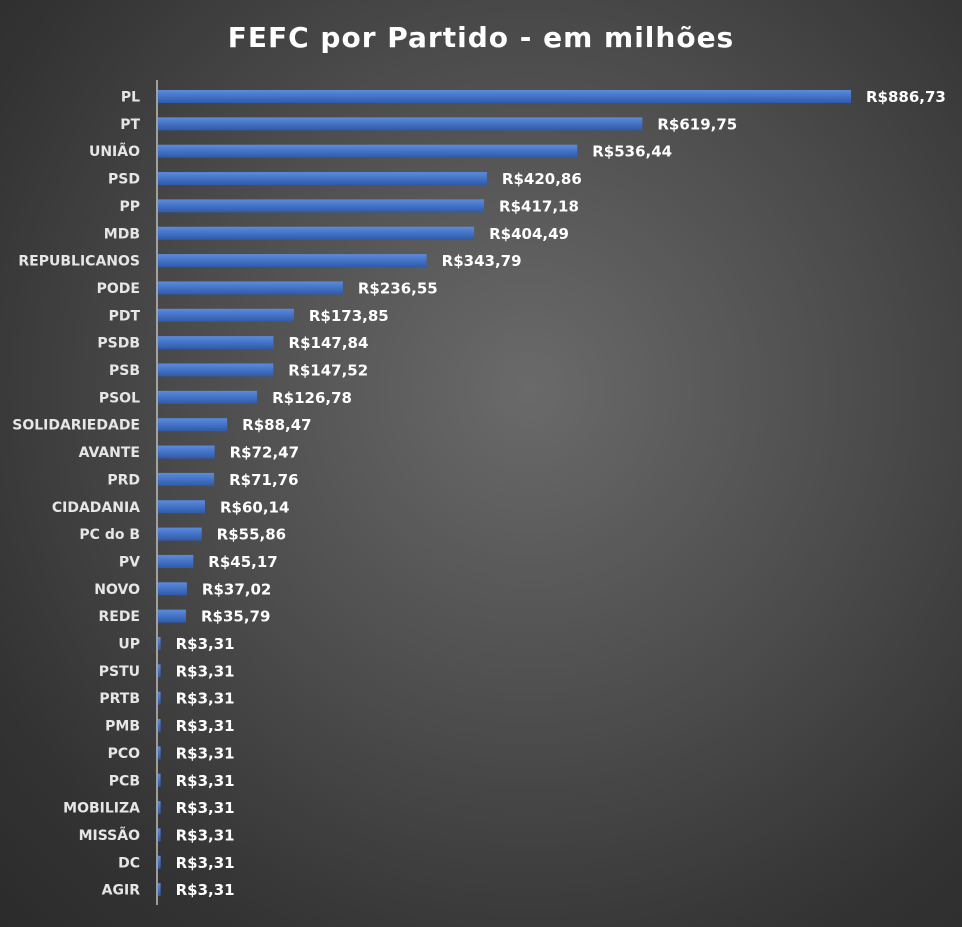 Image resolution: width=962 pixels, height=927 pixels. What do you see at coordinates (906, 97) in the screenshot?
I see `data-label: R$886,73` at bounding box center [906, 97].